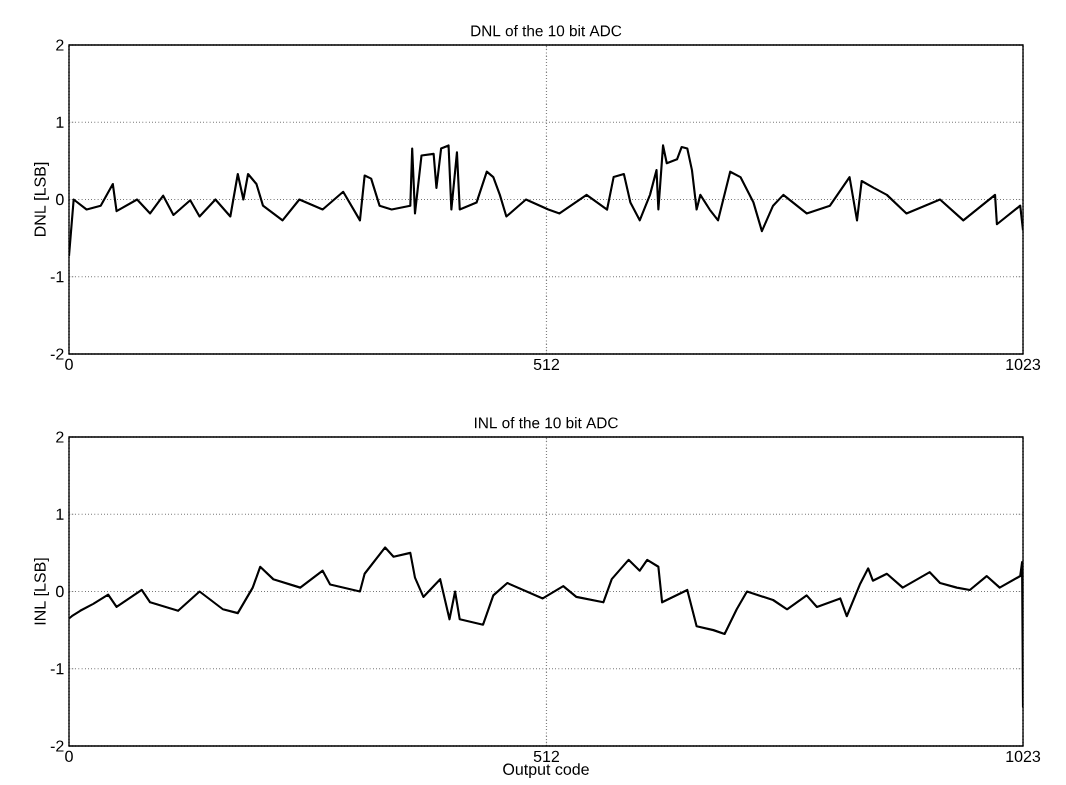 This screenshot has width=1066, height=785. I want to click on y-axis-title: INL [LSB], so click(41, 591).